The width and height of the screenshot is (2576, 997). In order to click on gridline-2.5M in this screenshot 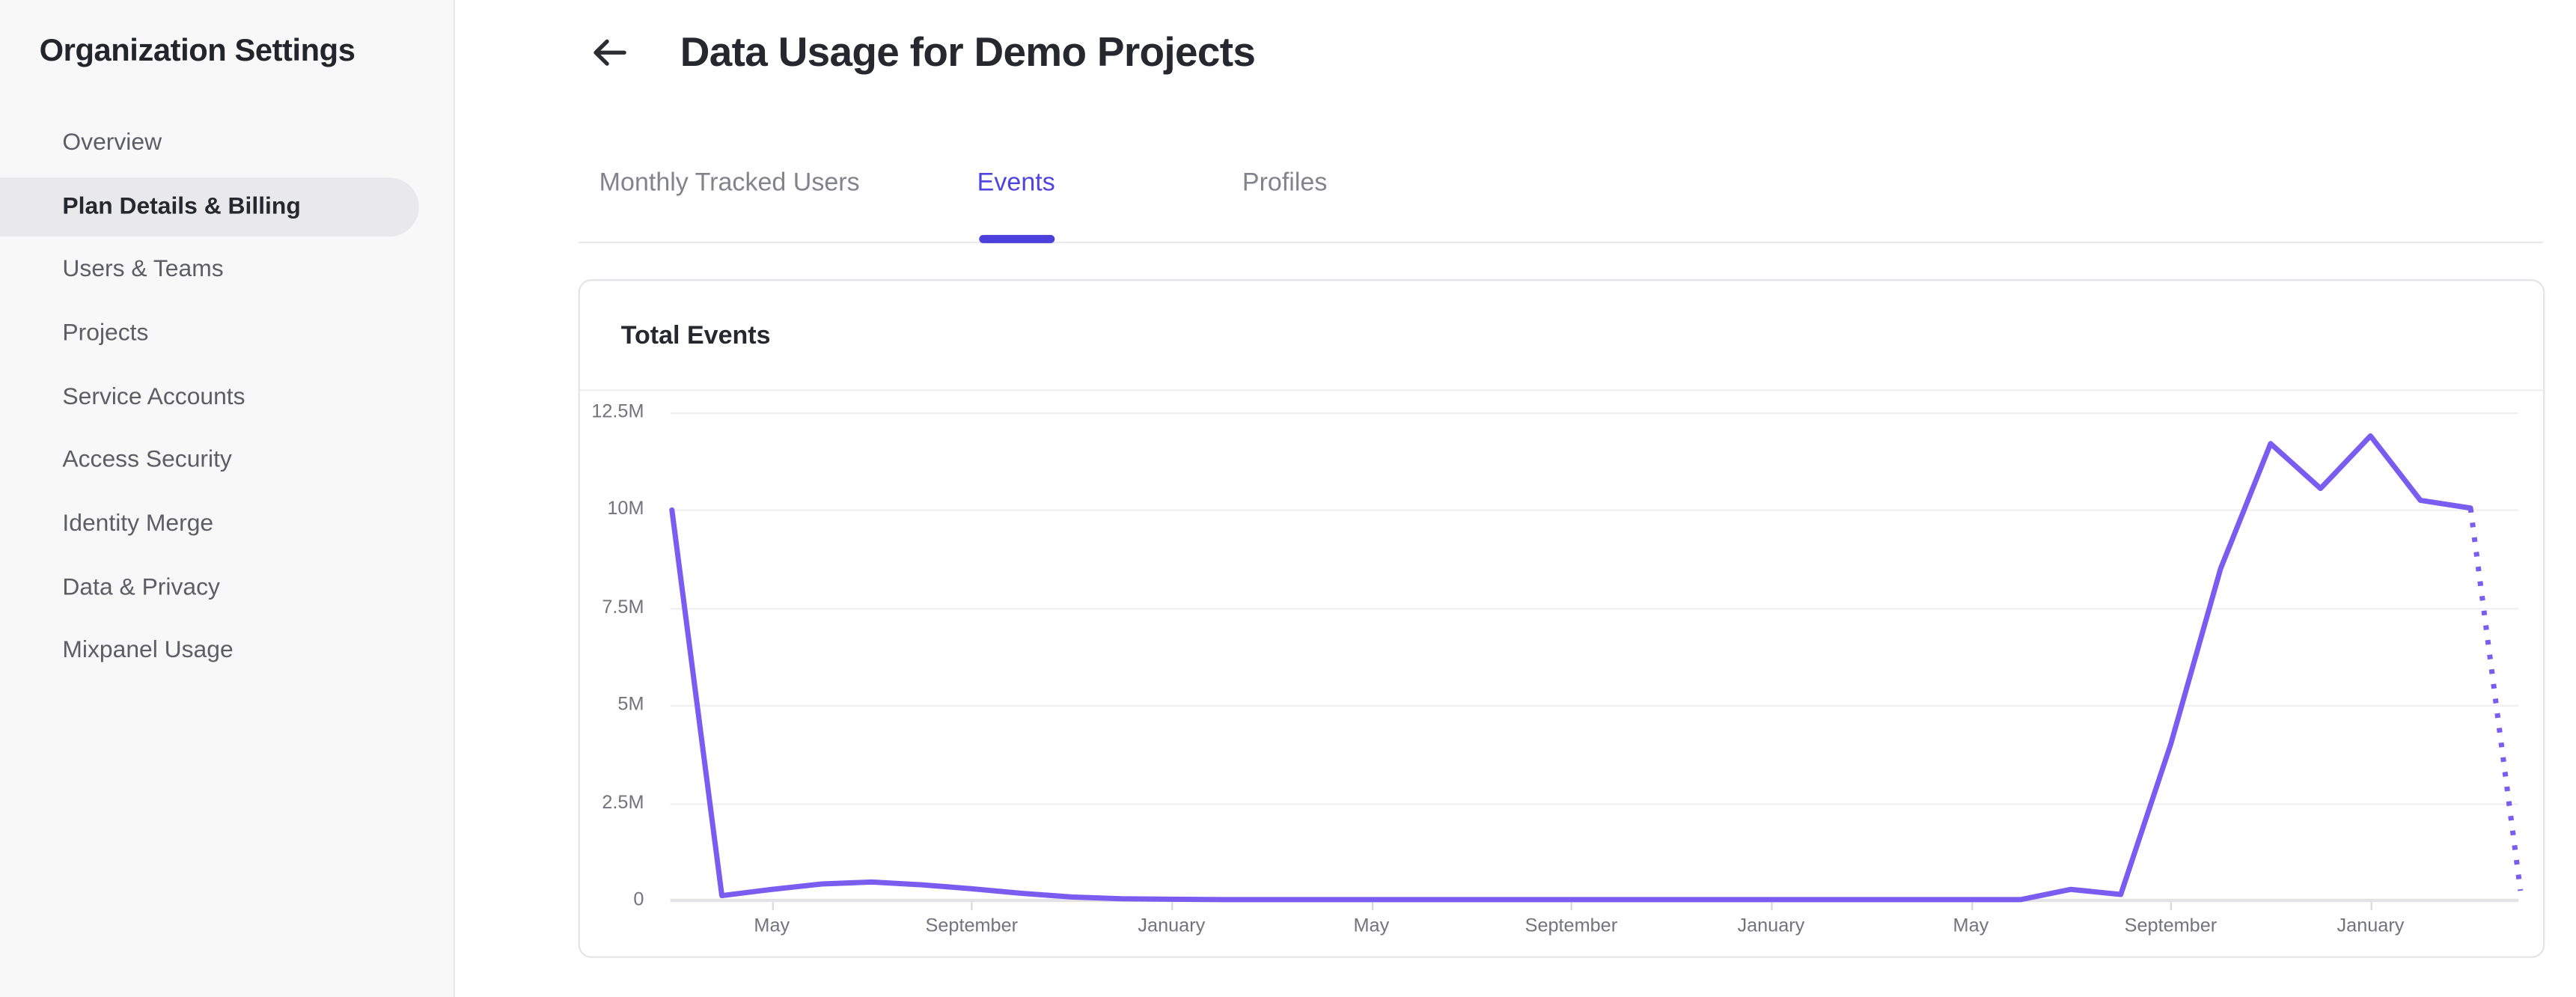, I will do `click(1594, 804)`.